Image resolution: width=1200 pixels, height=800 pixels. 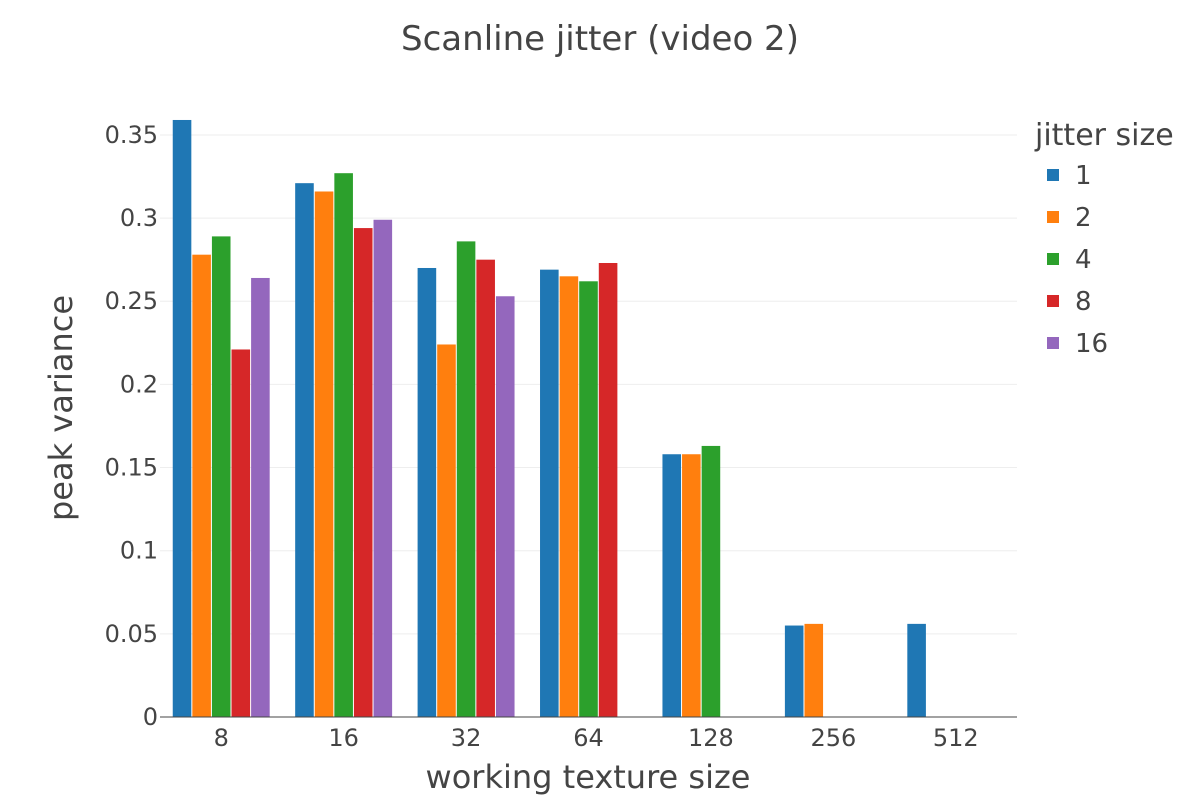 I want to click on legend-item: 16, so click(x=1077, y=344).